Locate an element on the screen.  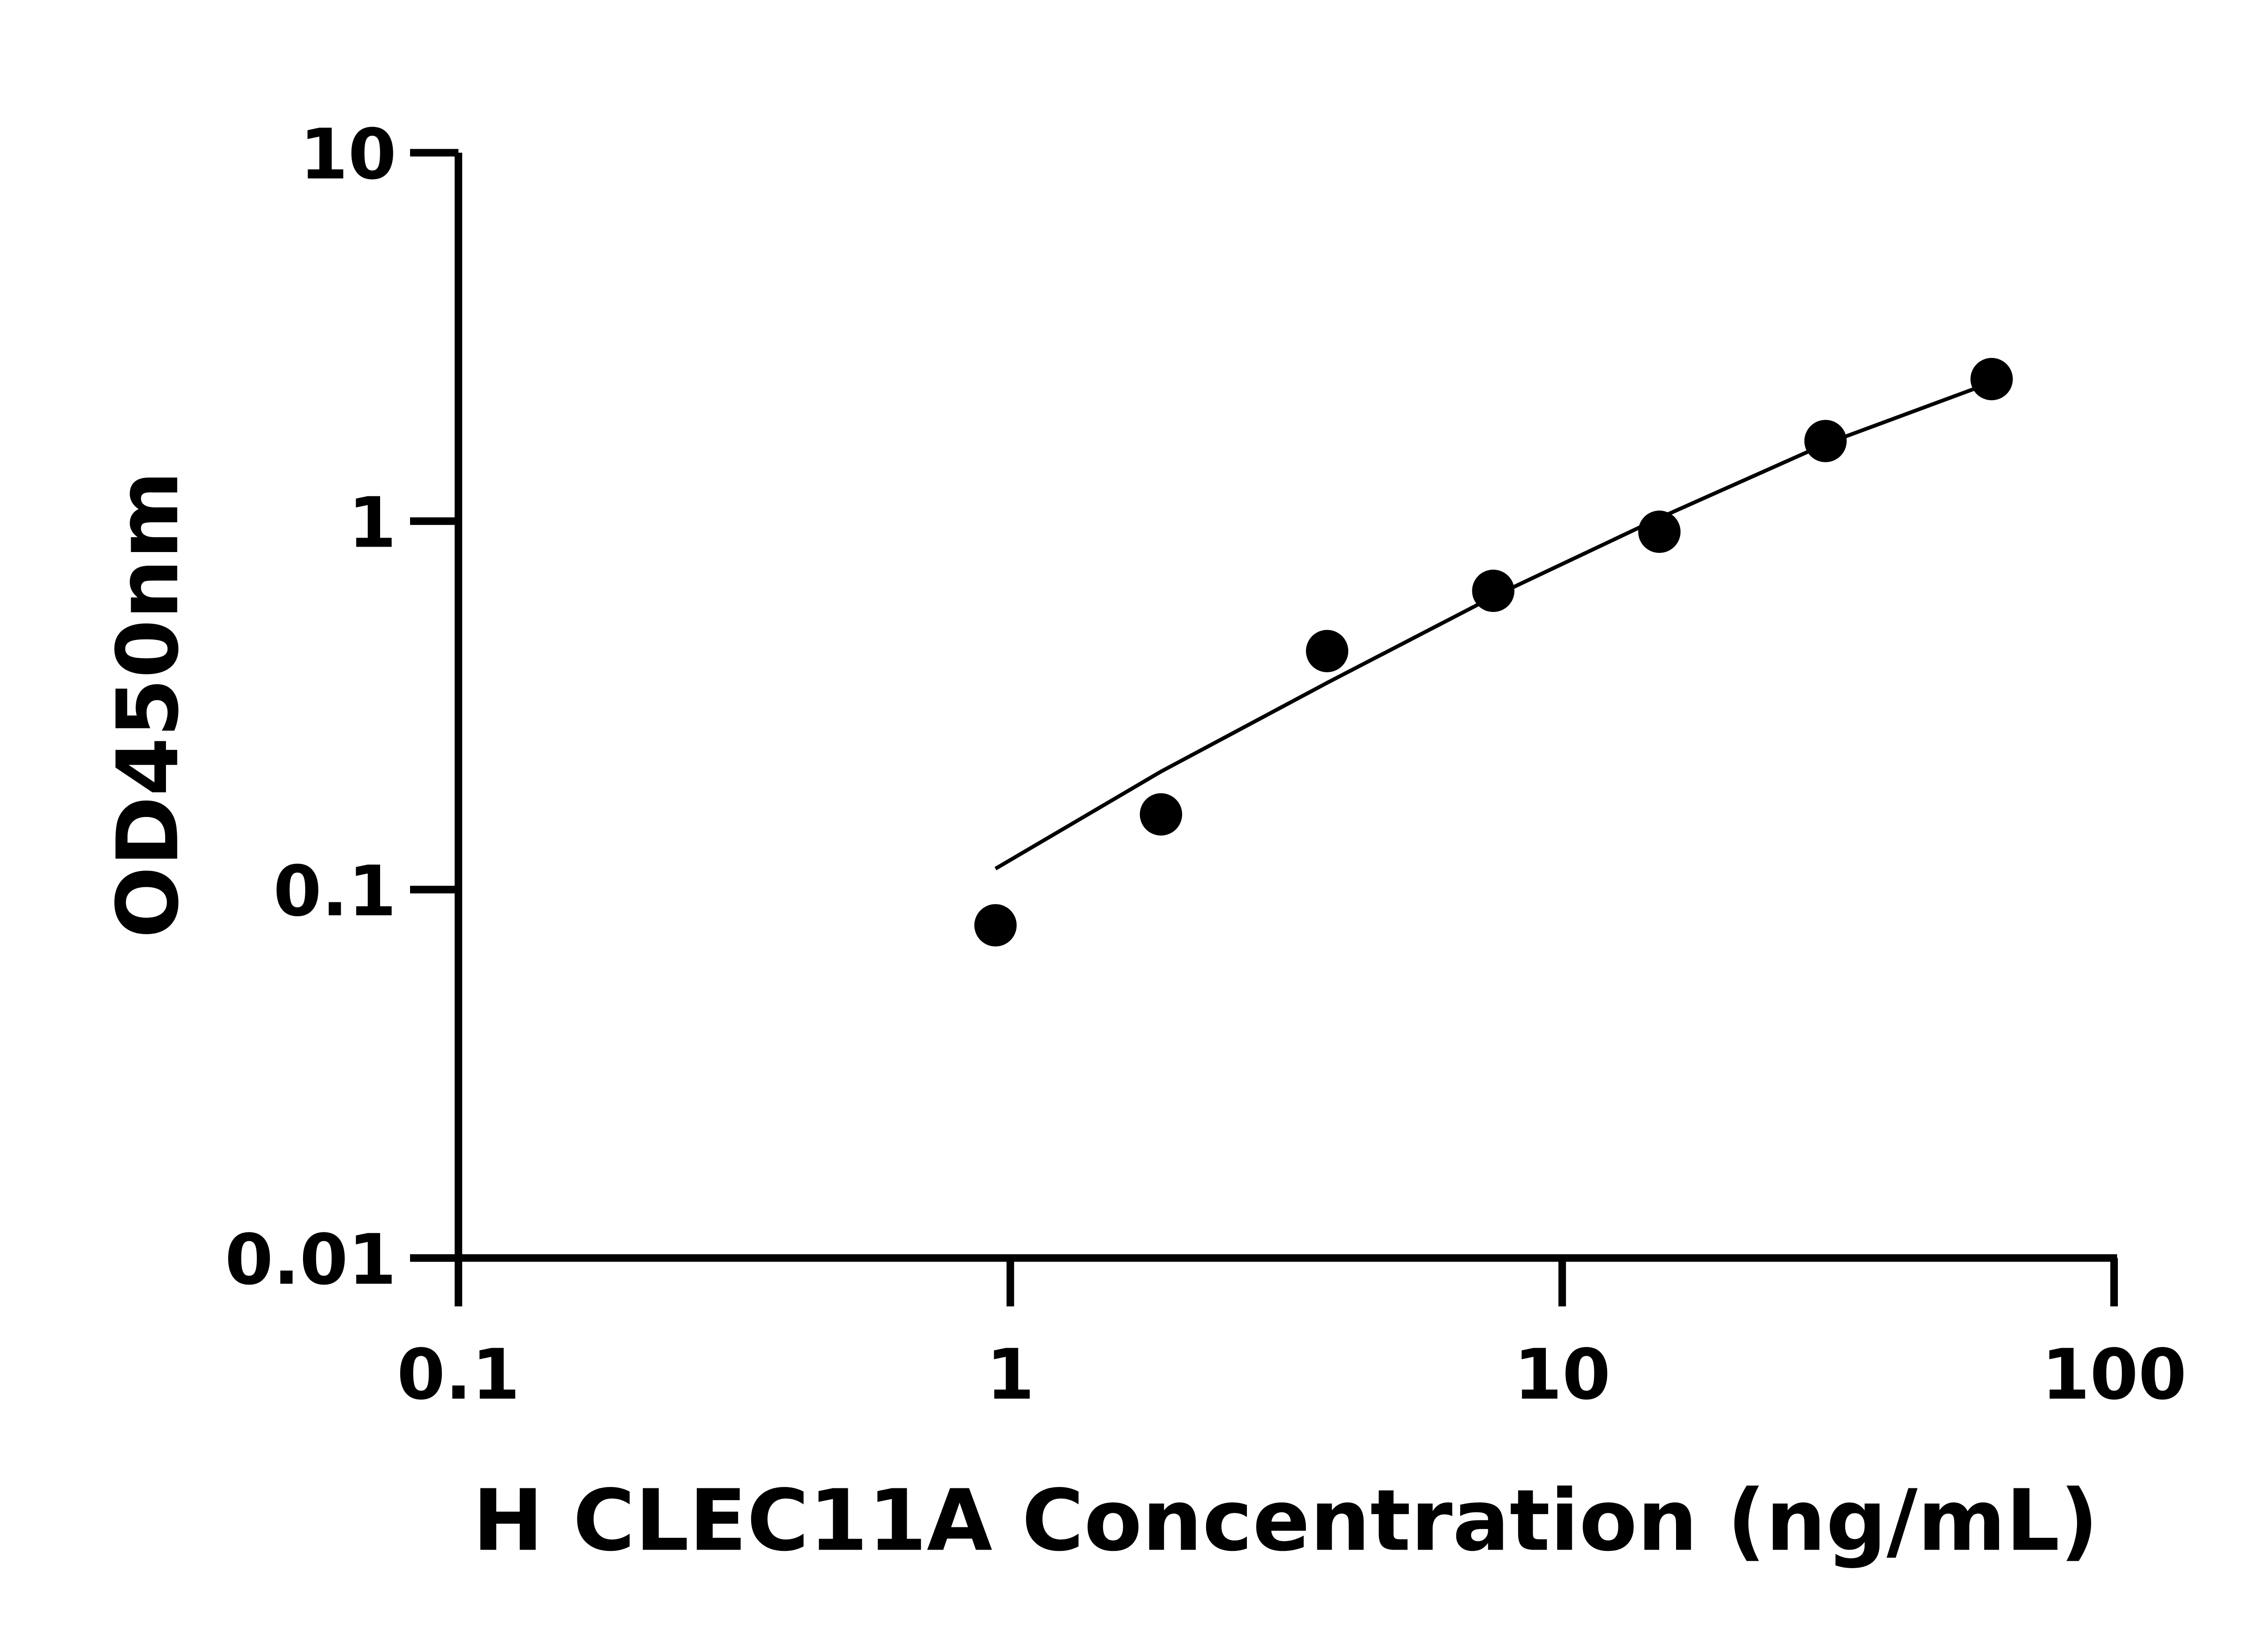
x-tick-label: 1 is located at coordinates (1011, 1375).